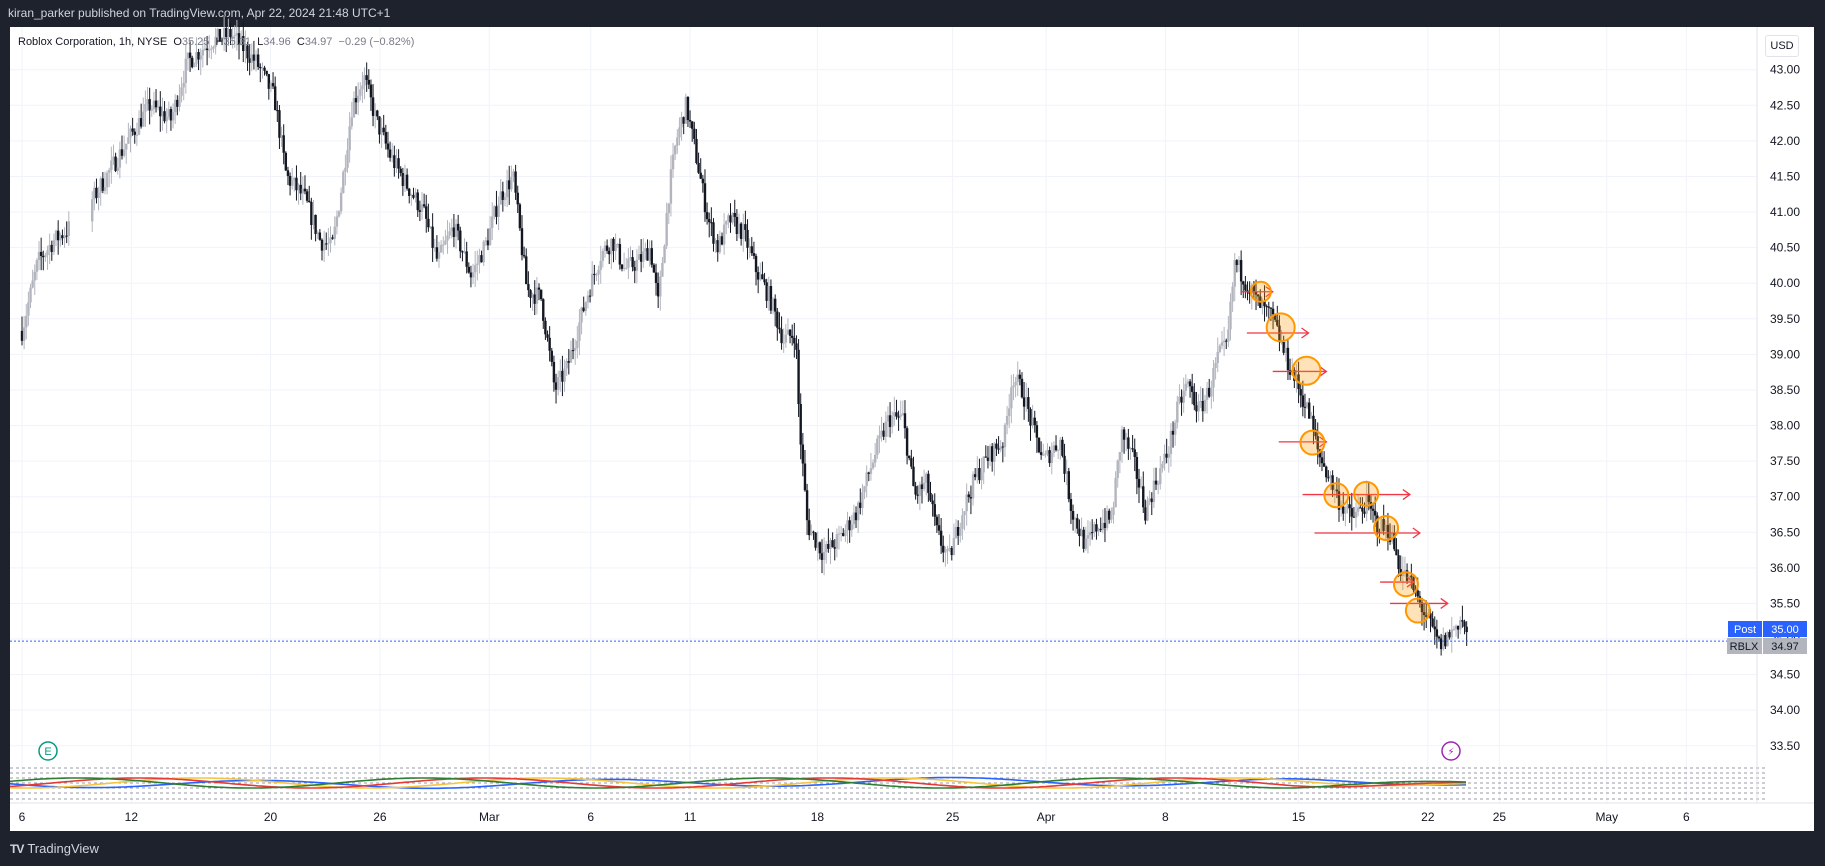 The width and height of the screenshot is (1825, 866). Describe the element at coordinates (1785, 603) in the screenshot. I see `y-tick-label: 35.50` at that location.